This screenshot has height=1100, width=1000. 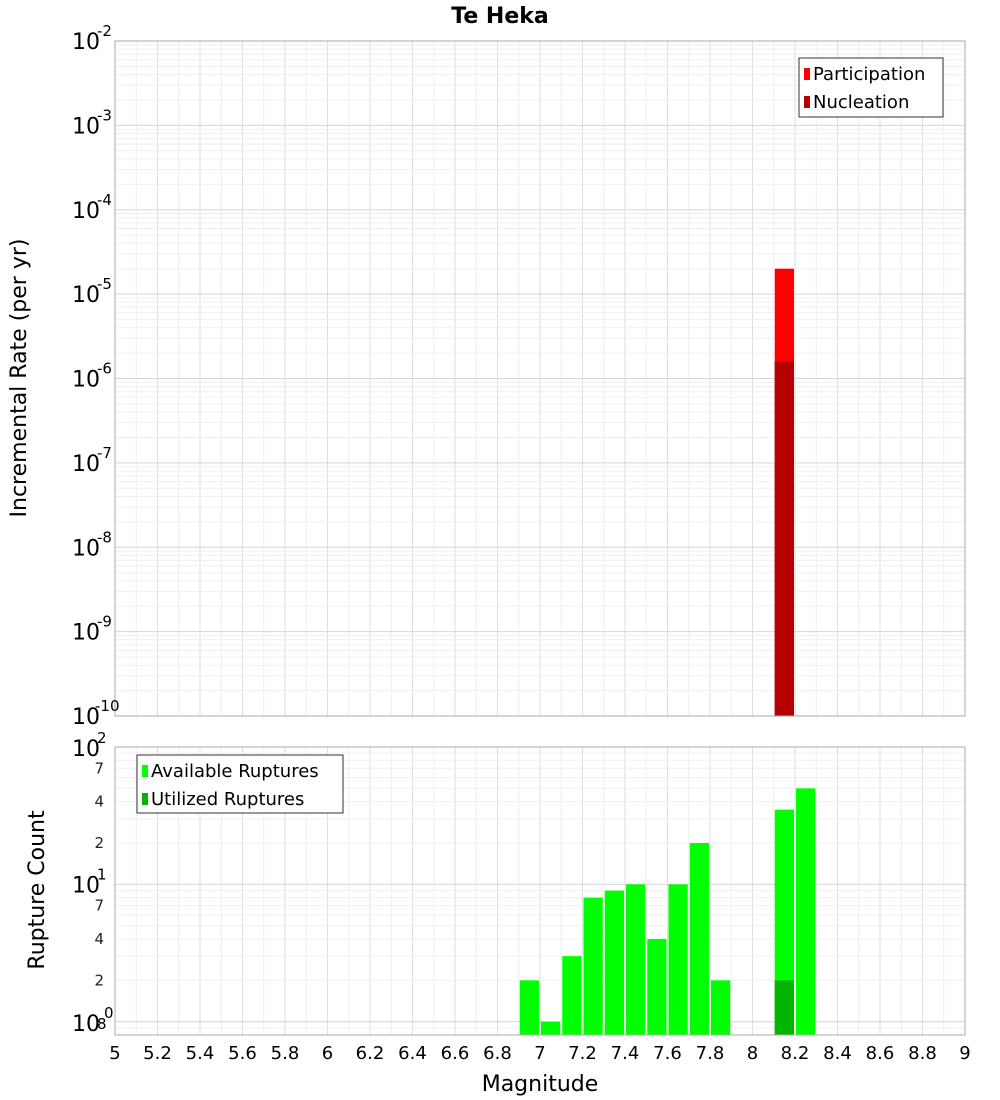 I want to click on x-tick-label: 8.2, so click(x=795, y=1053).